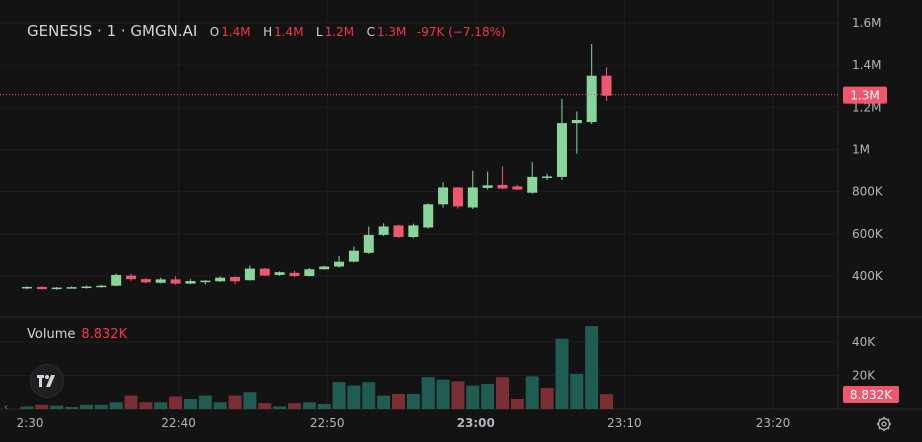  I want to click on symbol-name: GENESIS · 1 · GMGN.AI, so click(112, 31).